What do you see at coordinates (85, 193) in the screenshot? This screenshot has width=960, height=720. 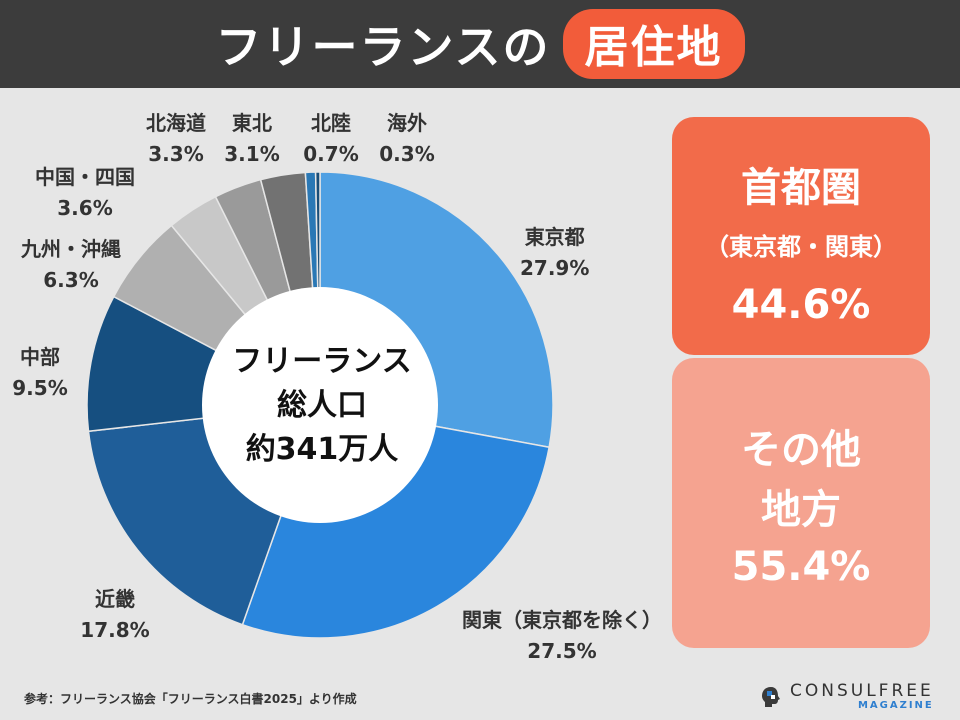 I see `label-chugoku: 中国・四国 3.6%` at bounding box center [85, 193].